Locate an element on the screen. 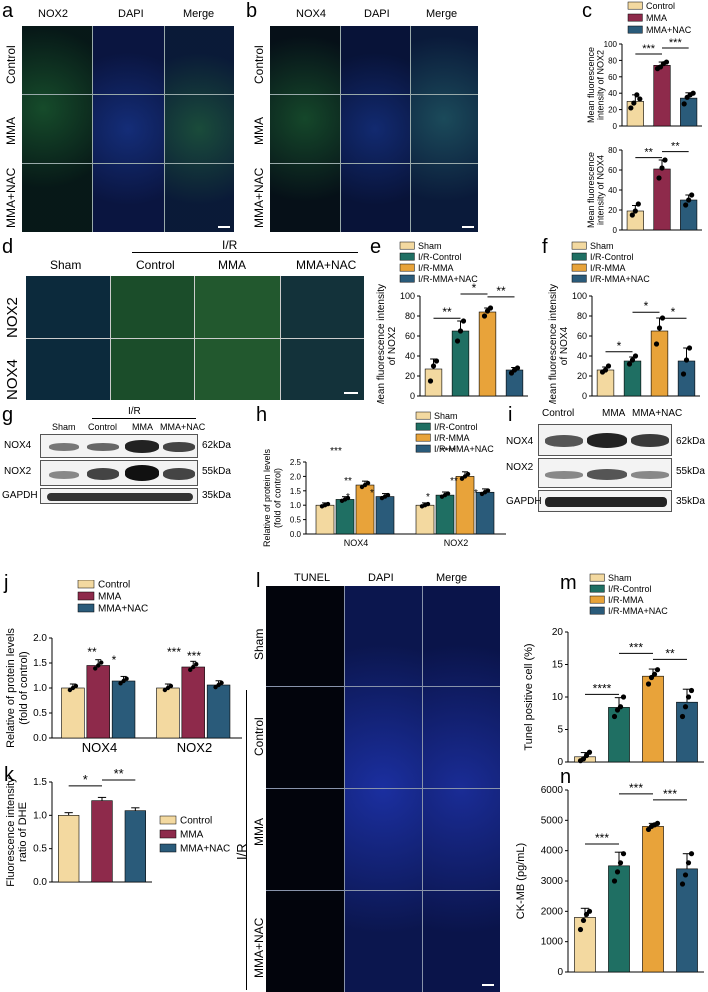 This screenshot has width=708, height=992. panel-a-microscopy: NOX2 DAPI Merge Control MMA MMA+NAC is located at coordinates (120, 116).